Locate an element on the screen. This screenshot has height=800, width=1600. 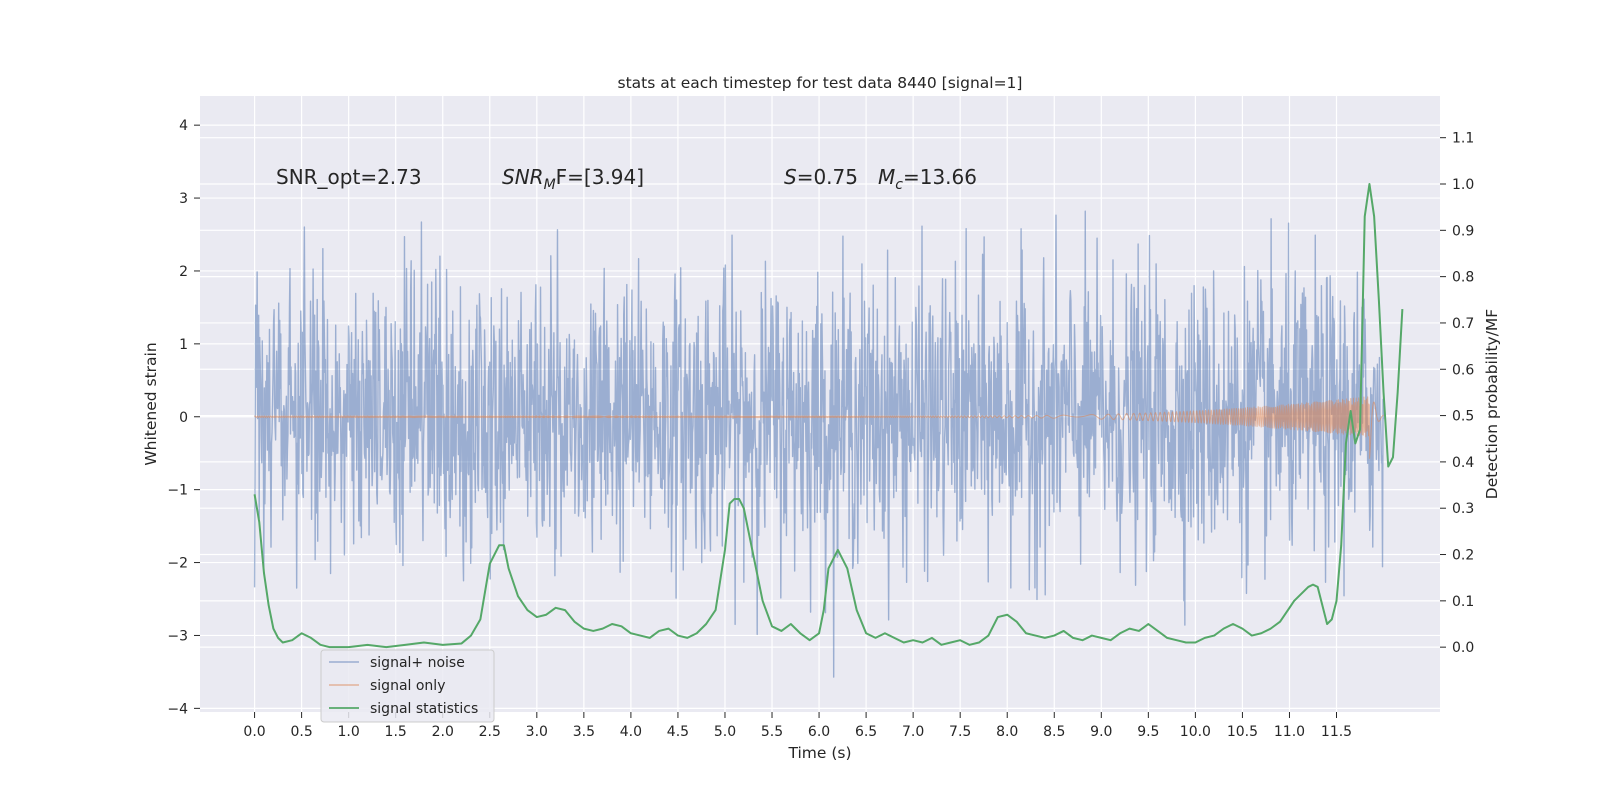
y2-tick-label: 1.0 is located at coordinates (1463, 185).